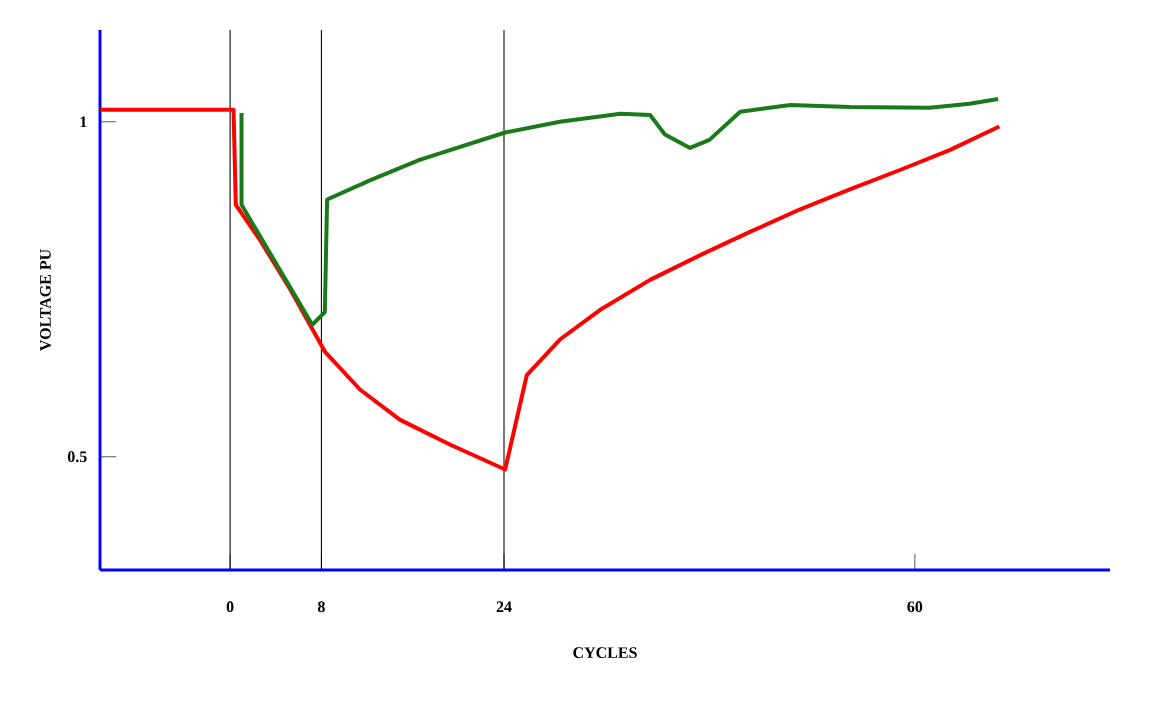 Image resolution: width=1153 pixels, height=702 pixels. Describe the element at coordinates (230, 607) in the screenshot. I see `x-tick-label: 0` at that location.